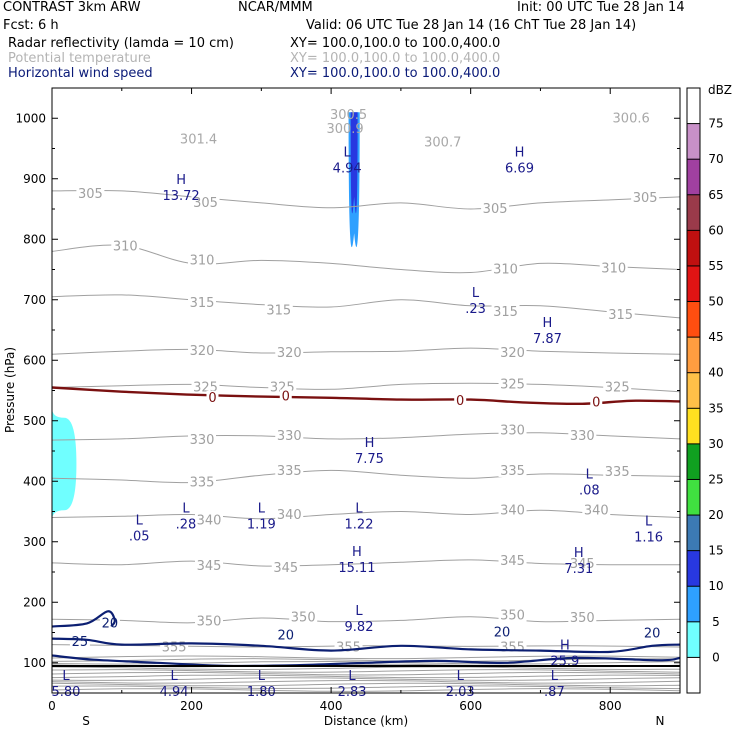  I want to click on x-tick-label: 200, so click(191, 706).